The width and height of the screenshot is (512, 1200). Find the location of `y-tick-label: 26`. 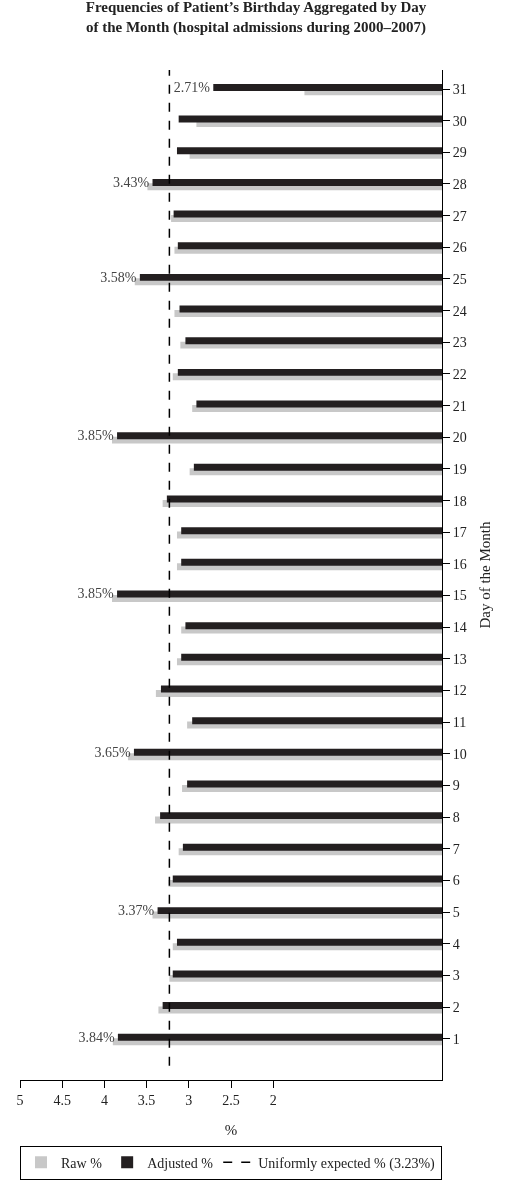

y-tick-label: 26 is located at coordinates (459, 248).